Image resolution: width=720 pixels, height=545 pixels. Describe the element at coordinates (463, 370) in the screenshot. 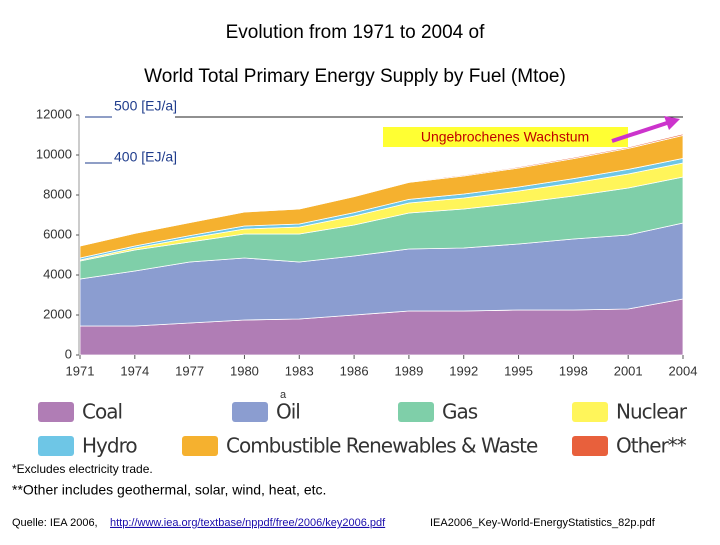

I see `x-tick-label: 1992` at that location.